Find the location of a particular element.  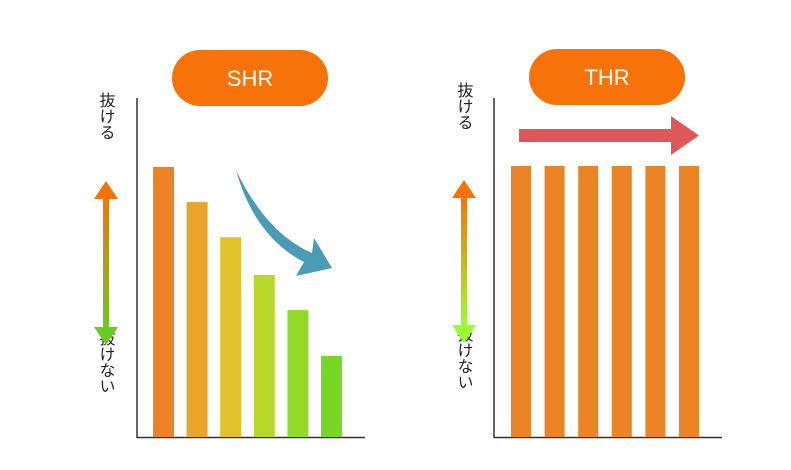

shr-title-pill is located at coordinates (250, 78).